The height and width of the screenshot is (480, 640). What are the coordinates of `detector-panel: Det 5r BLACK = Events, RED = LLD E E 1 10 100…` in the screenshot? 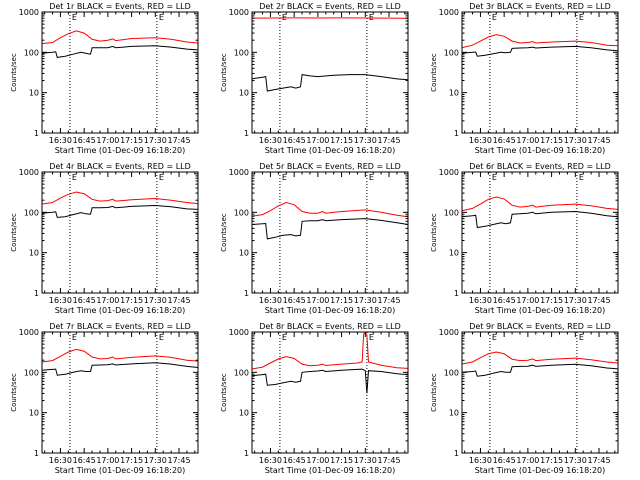 It's located at (314, 238).